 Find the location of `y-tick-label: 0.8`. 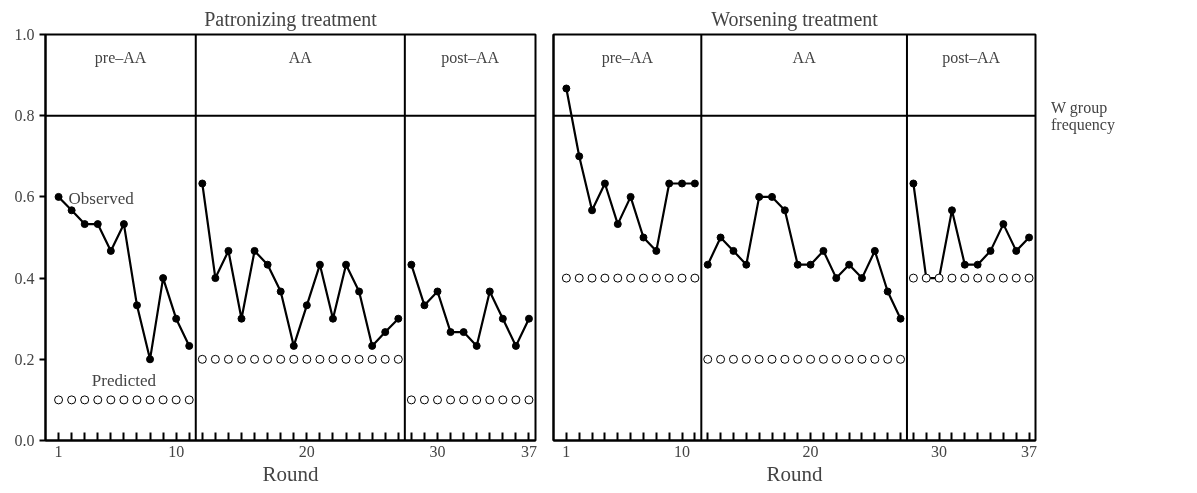

y-tick-label: 0.8 is located at coordinates (24, 116).